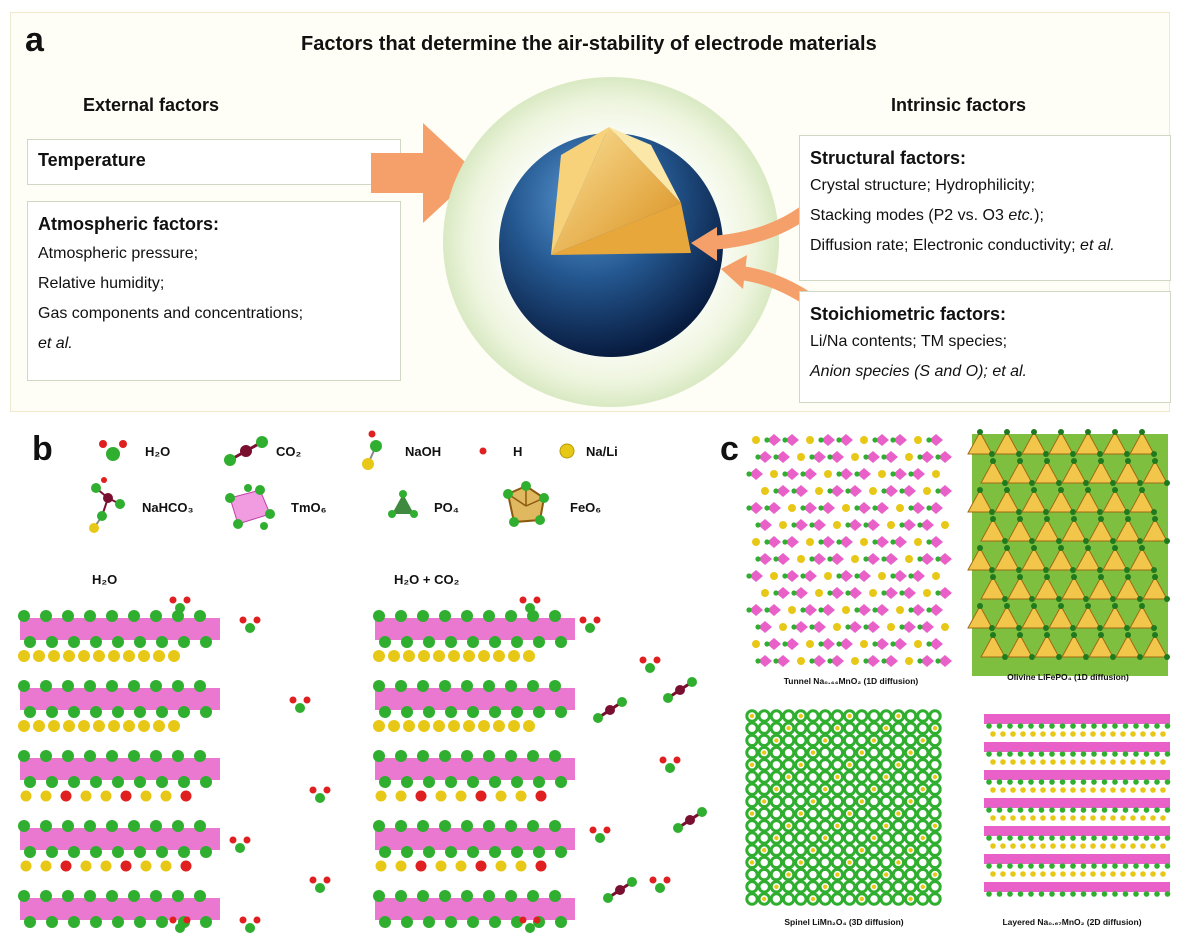 This screenshot has width=1177, height=937. I want to click on structural-line-2: Stacking modes (P2 vs. O3 etc.);, so click(985, 216).